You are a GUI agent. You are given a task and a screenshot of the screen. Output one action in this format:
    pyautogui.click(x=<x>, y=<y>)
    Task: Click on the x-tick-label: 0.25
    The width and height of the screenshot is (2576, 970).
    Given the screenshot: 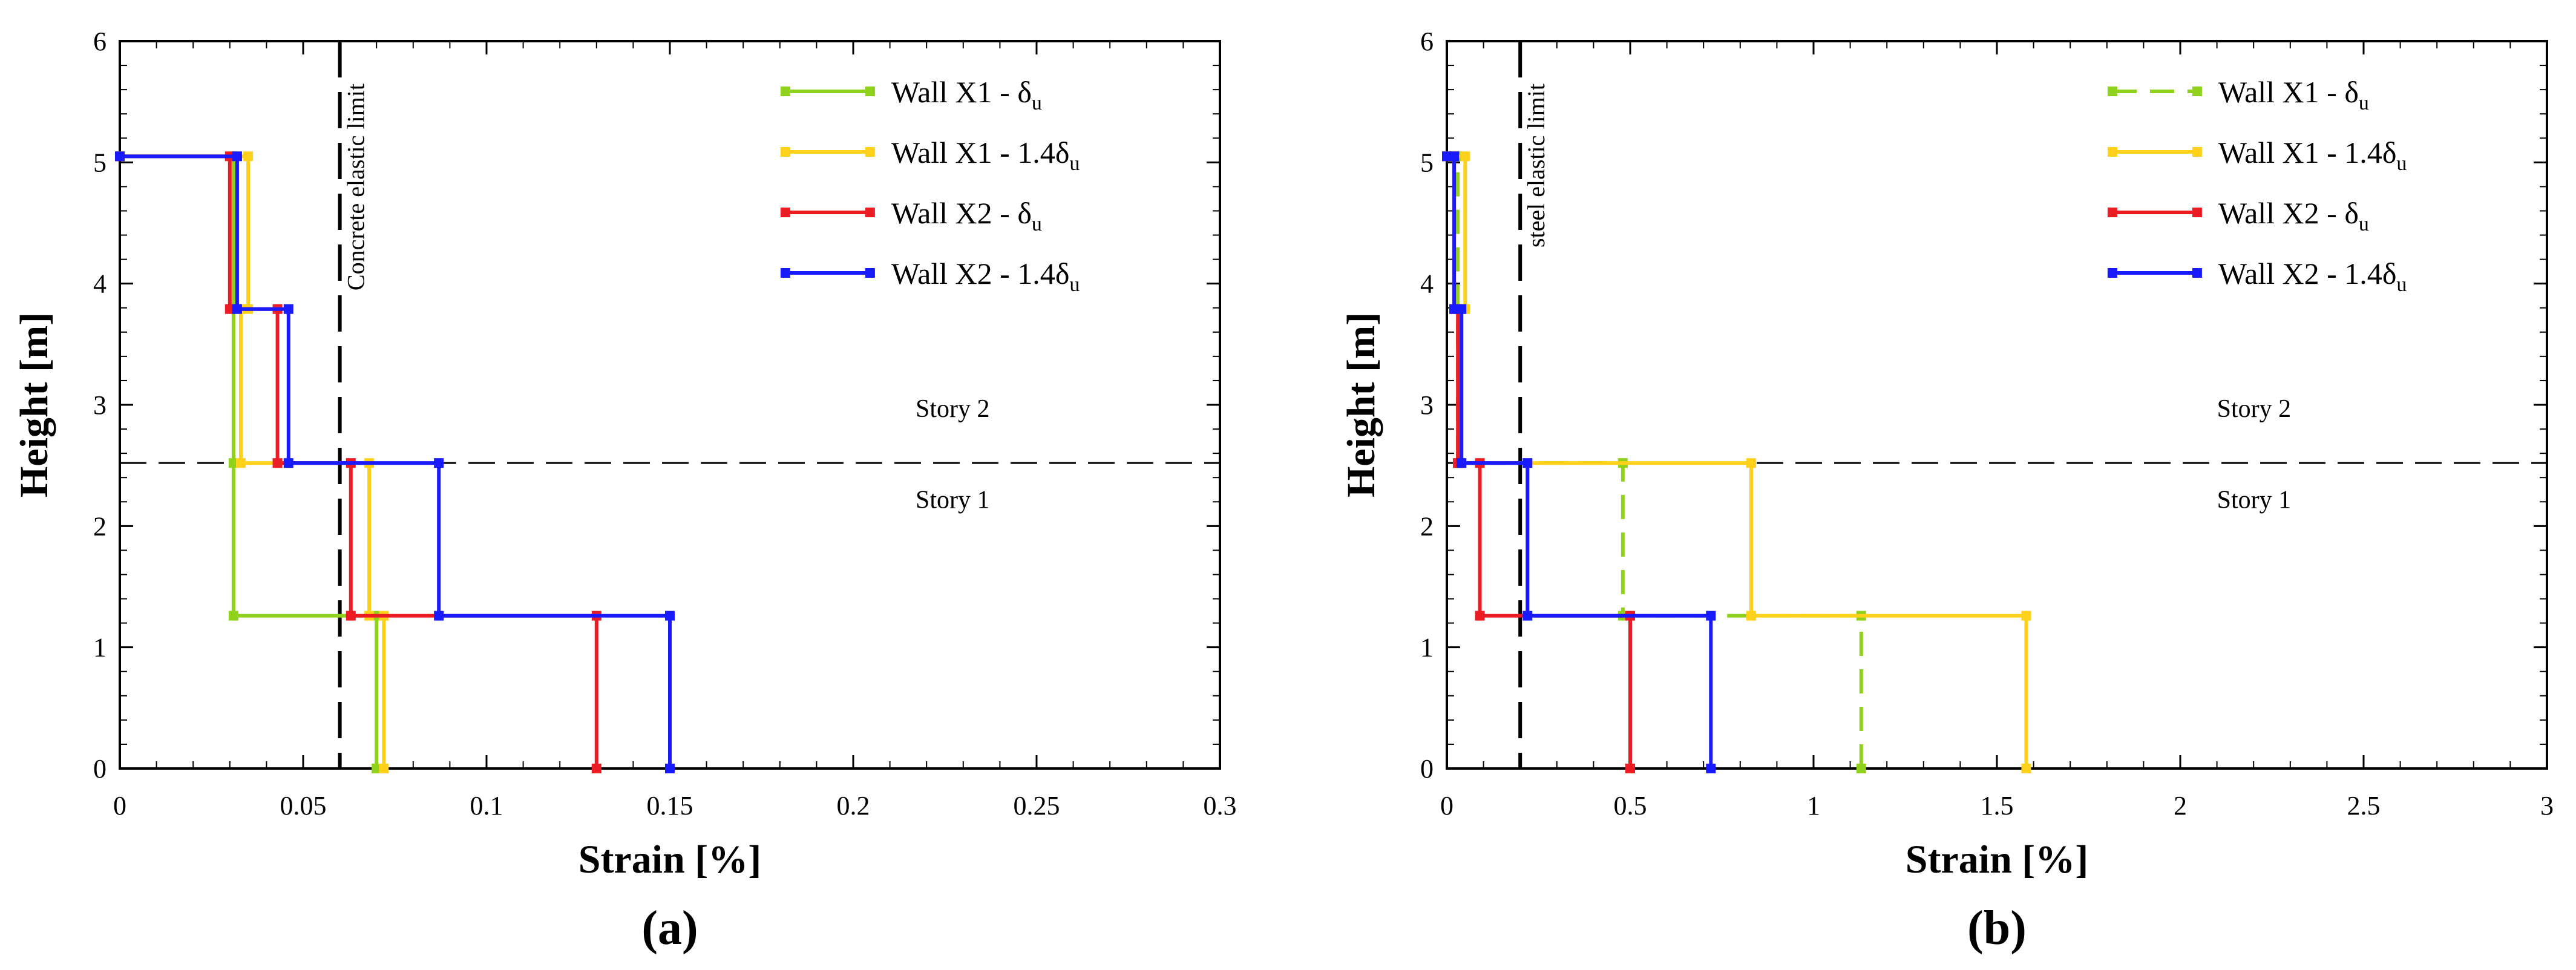 What is the action you would take?
    pyautogui.click(x=1037, y=806)
    